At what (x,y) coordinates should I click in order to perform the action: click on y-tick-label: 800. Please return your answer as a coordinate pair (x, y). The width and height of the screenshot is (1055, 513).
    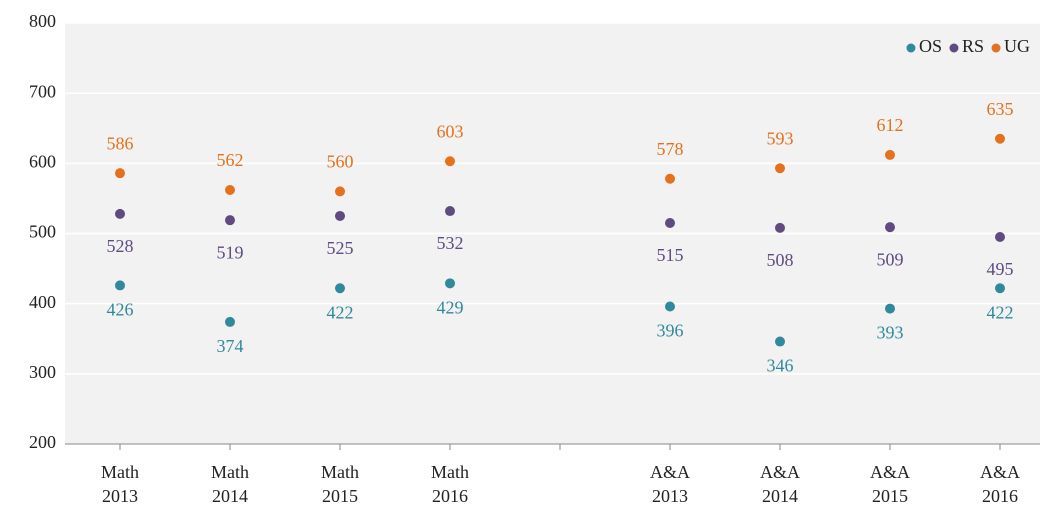
    Looking at the image, I should click on (42, 21).